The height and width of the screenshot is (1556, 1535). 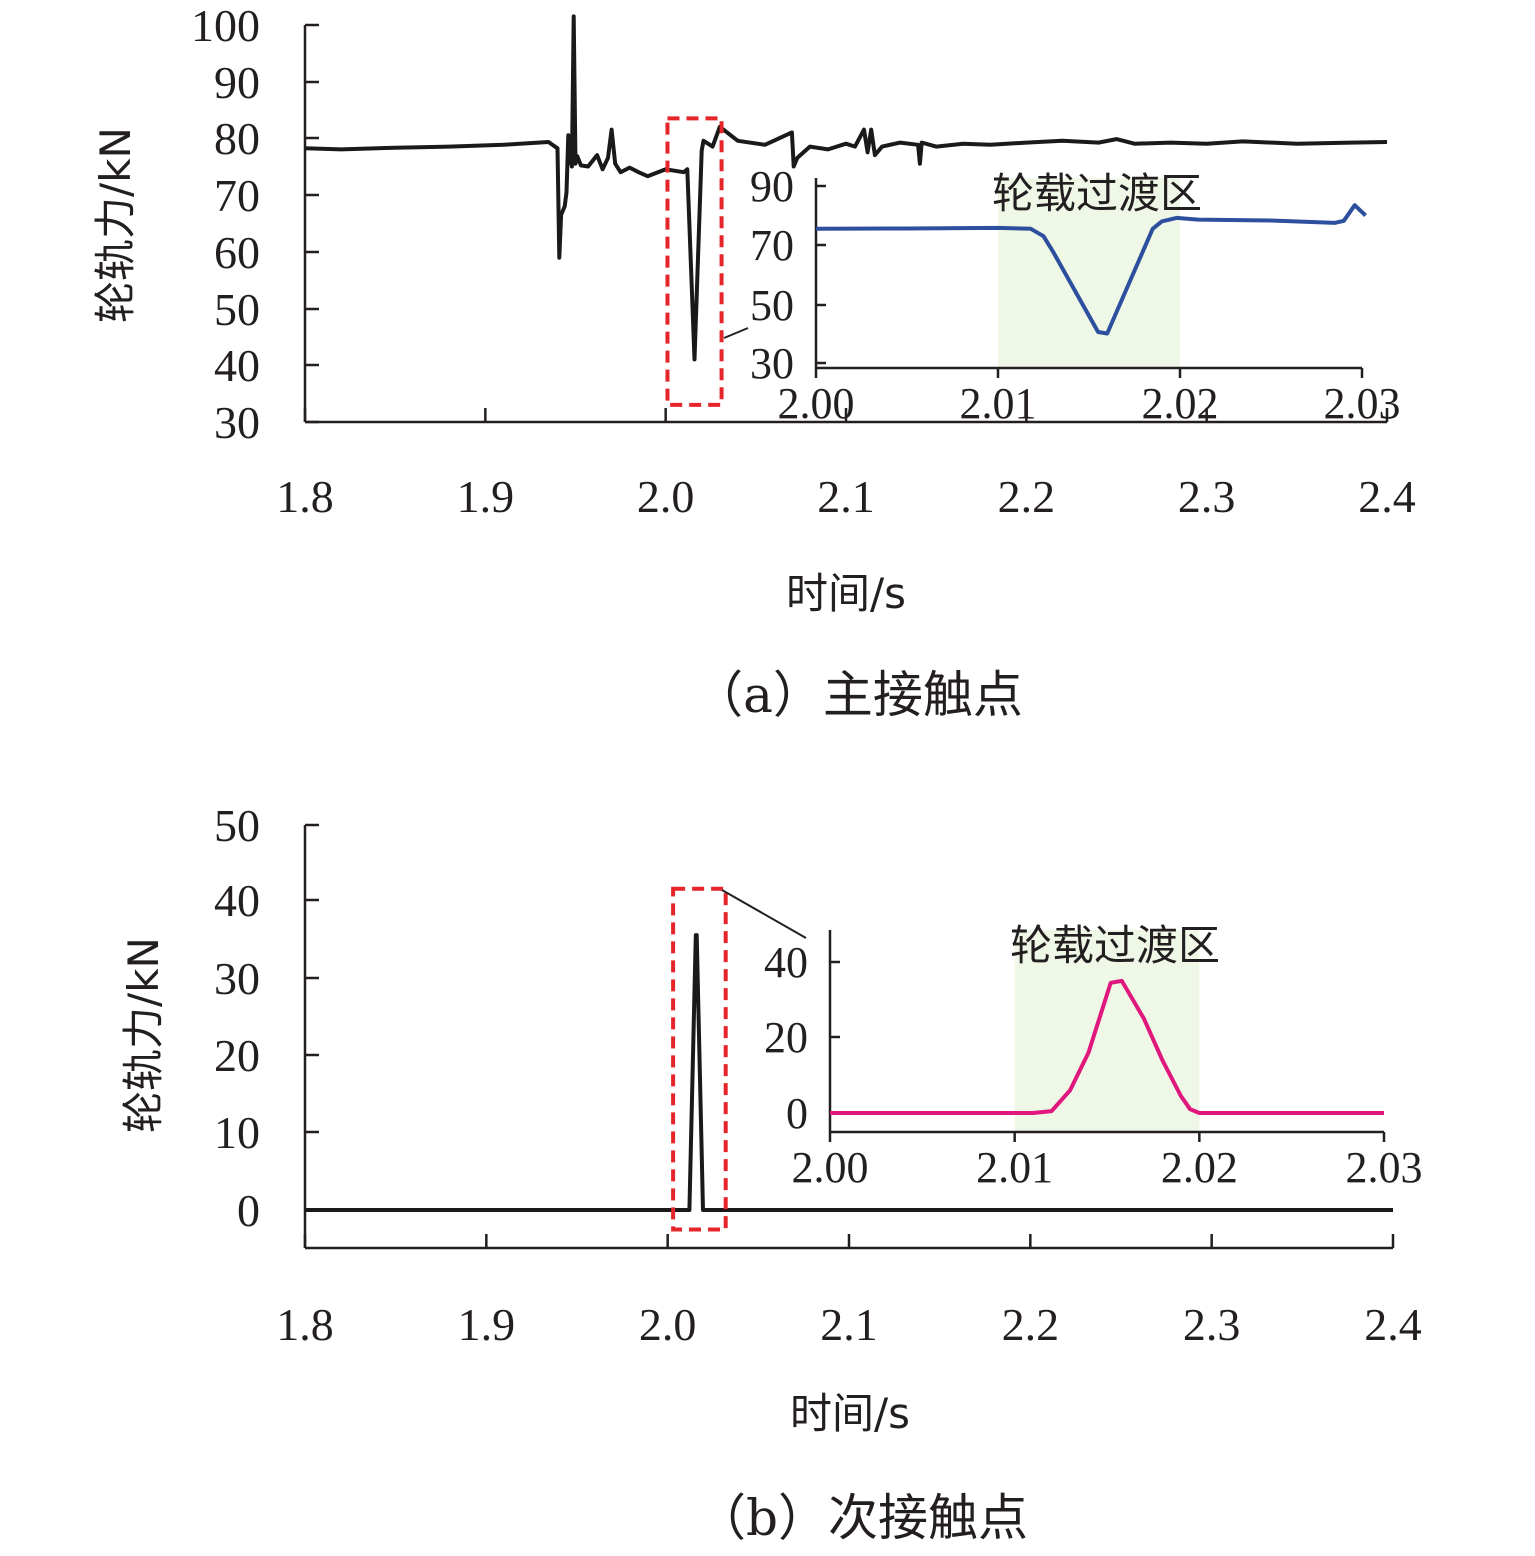 What do you see at coordinates (786, 962) in the screenshot?
I see `inset-y-tick-label: 40` at bounding box center [786, 962].